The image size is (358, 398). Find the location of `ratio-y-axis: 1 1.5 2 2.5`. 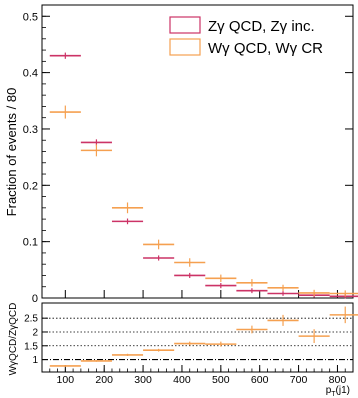

ratio-y-axis: 1 1.5 2 2.5 is located at coordinates (36, 340).